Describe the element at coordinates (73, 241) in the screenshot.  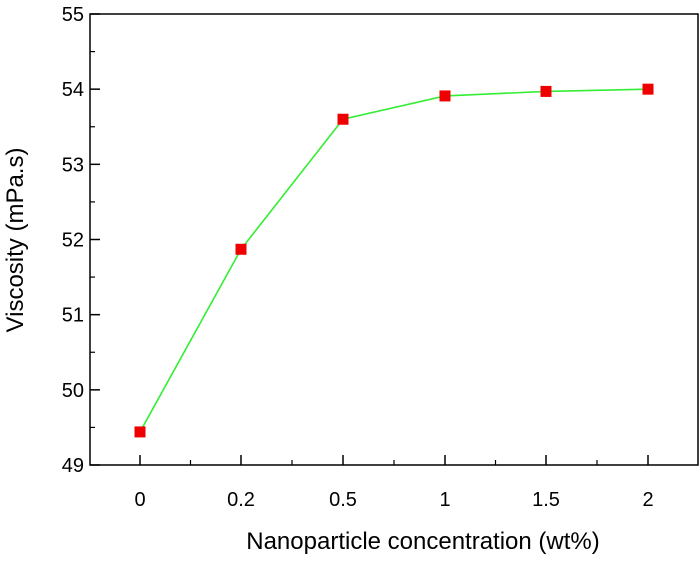
I see `y-tick-label: 52` at that location.